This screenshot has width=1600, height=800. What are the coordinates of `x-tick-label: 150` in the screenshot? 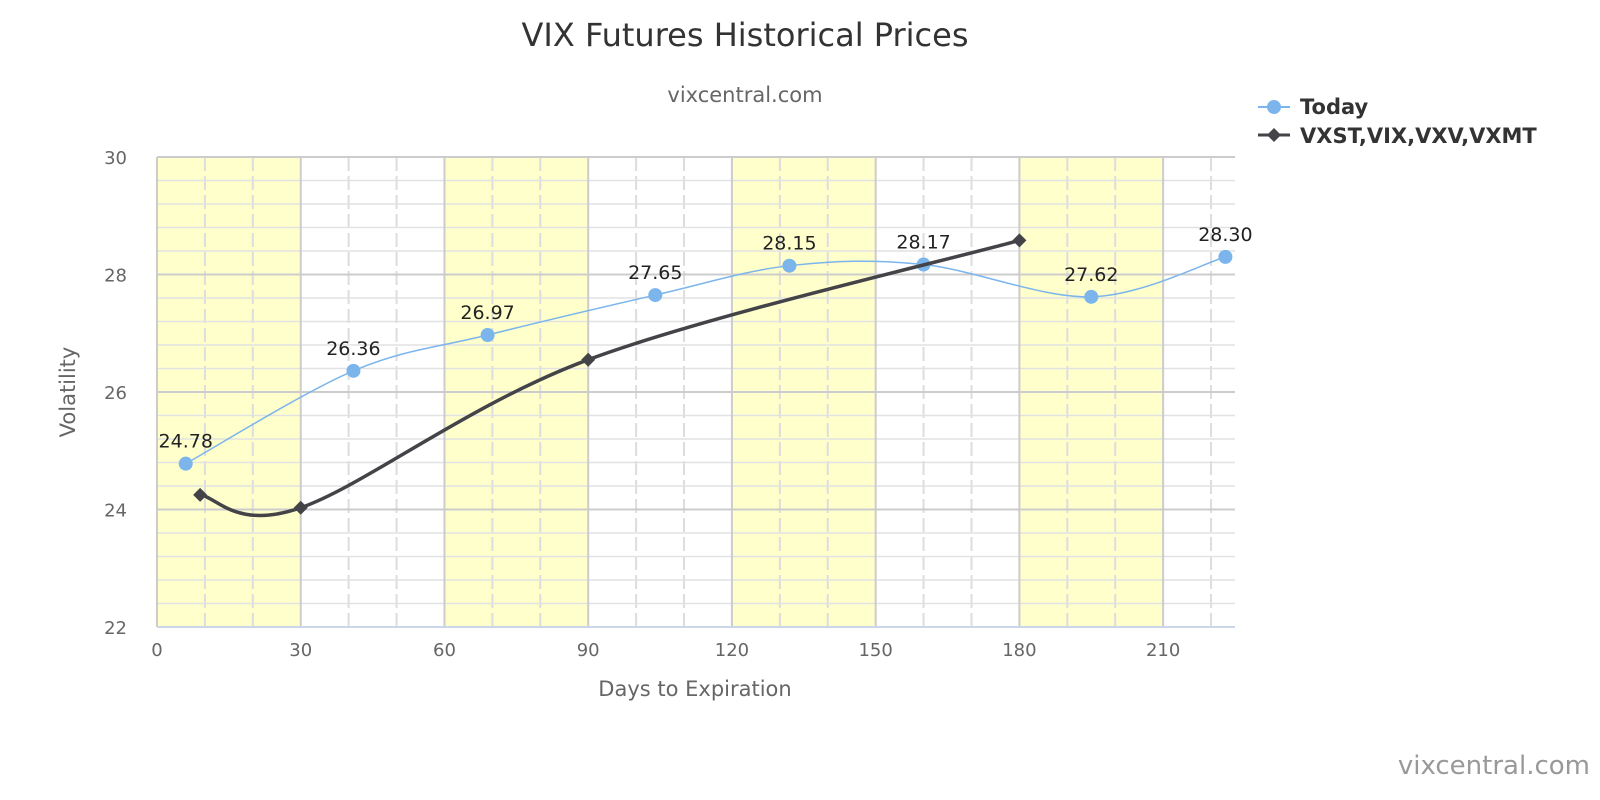 It's located at (875, 650).